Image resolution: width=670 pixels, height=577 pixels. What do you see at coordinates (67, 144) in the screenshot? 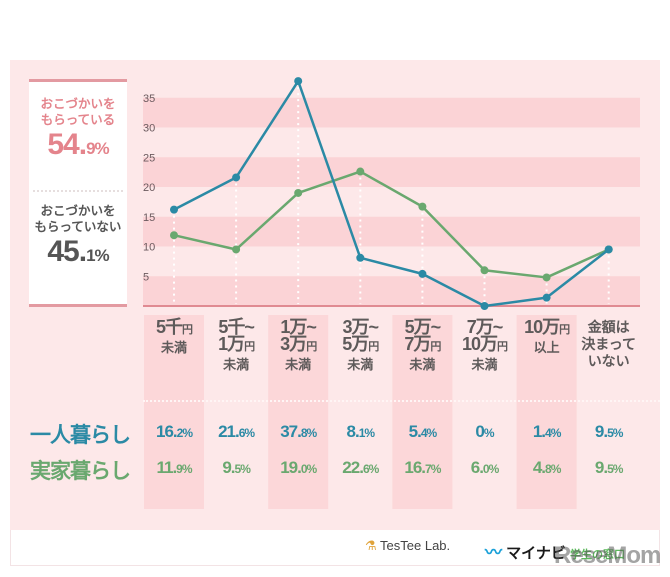
I see `receive-pct-int: 54.` at bounding box center [67, 144].